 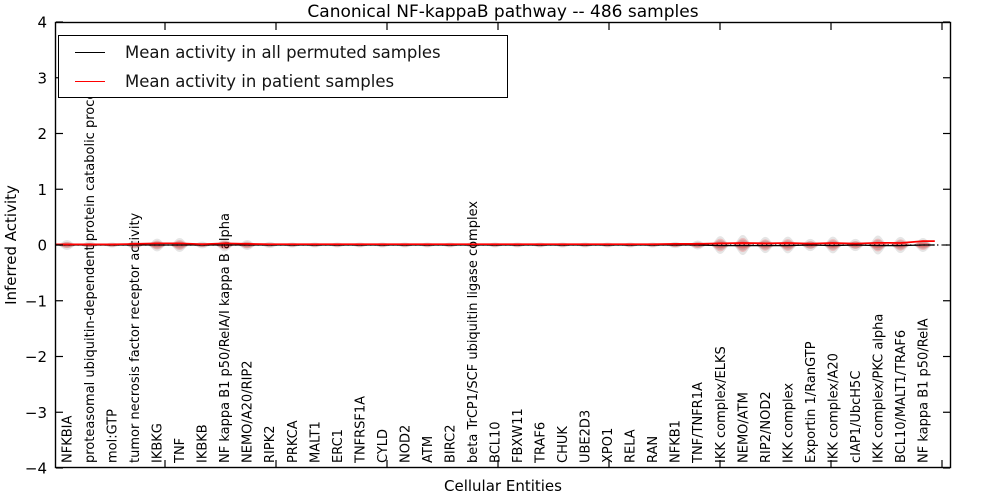 I want to click on x-tick-label: FBXW11, so click(x=518, y=435).